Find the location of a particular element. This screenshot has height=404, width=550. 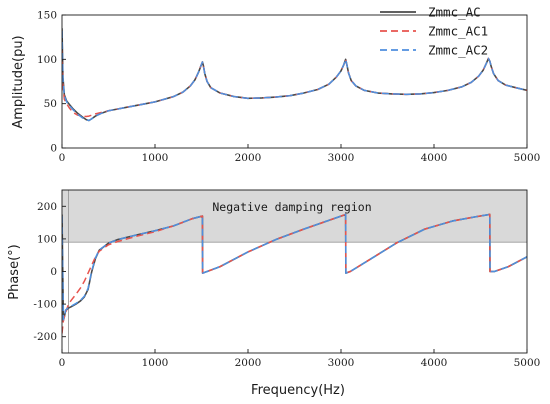

phase-ytick-label: 100 is located at coordinates (47, 239).